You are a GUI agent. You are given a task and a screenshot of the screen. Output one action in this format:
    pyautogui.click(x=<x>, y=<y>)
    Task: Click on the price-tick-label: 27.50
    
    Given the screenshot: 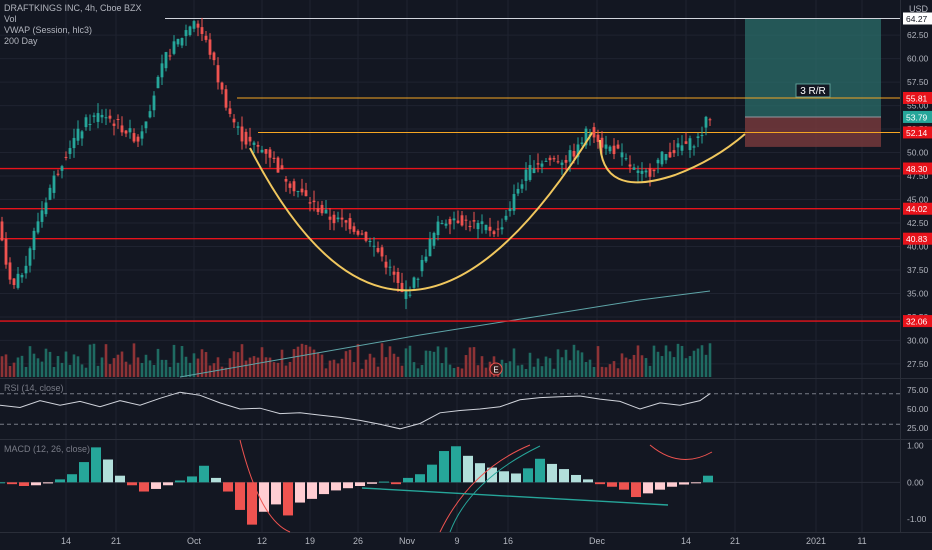 What is the action you would take?
    pyautogui.click(x=918, y=364)
    